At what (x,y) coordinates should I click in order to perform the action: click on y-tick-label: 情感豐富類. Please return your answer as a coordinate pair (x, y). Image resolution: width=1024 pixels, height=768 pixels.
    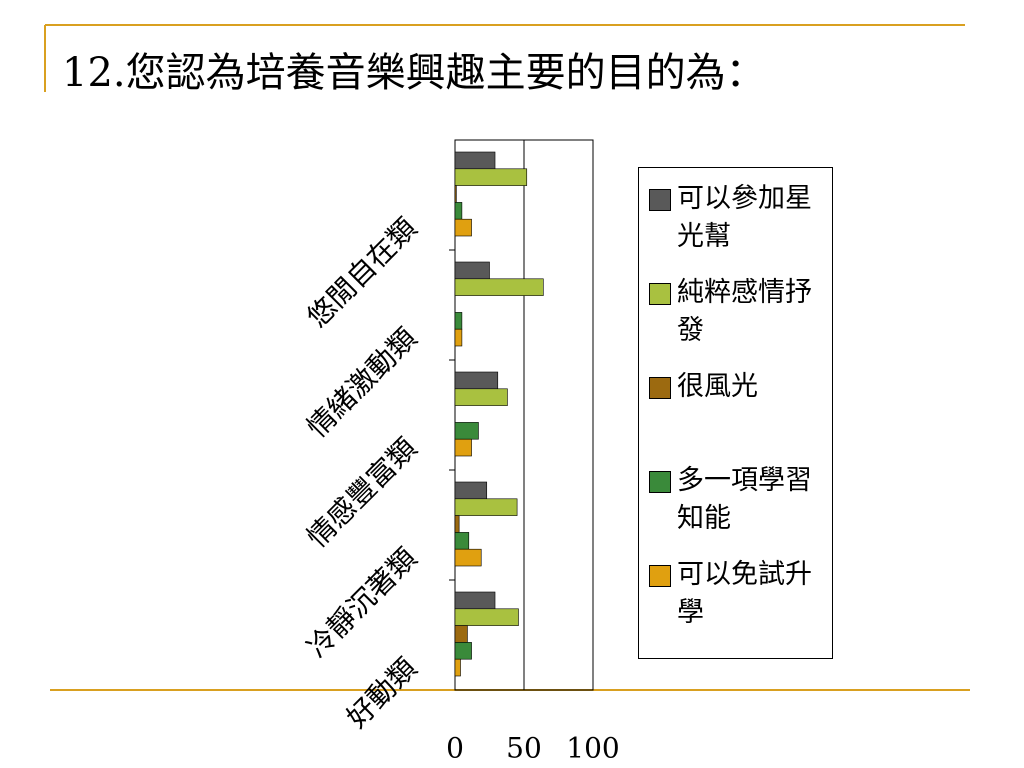
    Looking at the image, I should click on (362, 493).